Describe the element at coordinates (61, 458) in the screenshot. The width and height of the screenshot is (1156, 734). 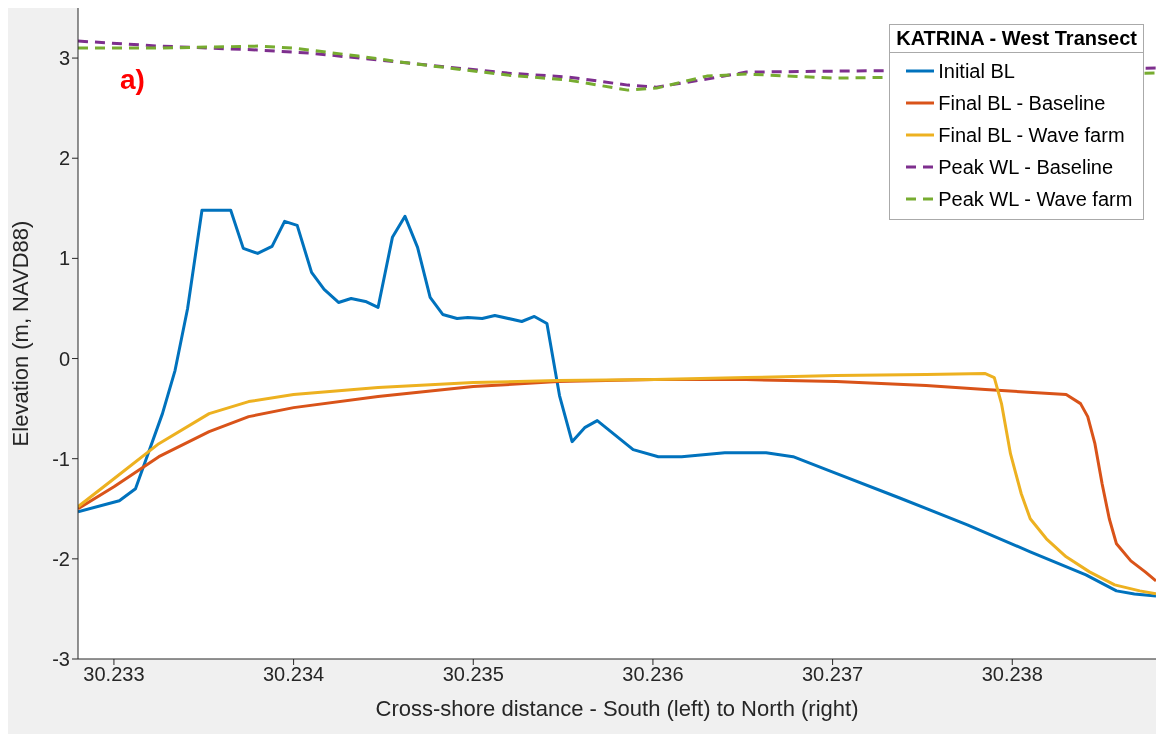
I see `y-tick-label: -1` at that location.